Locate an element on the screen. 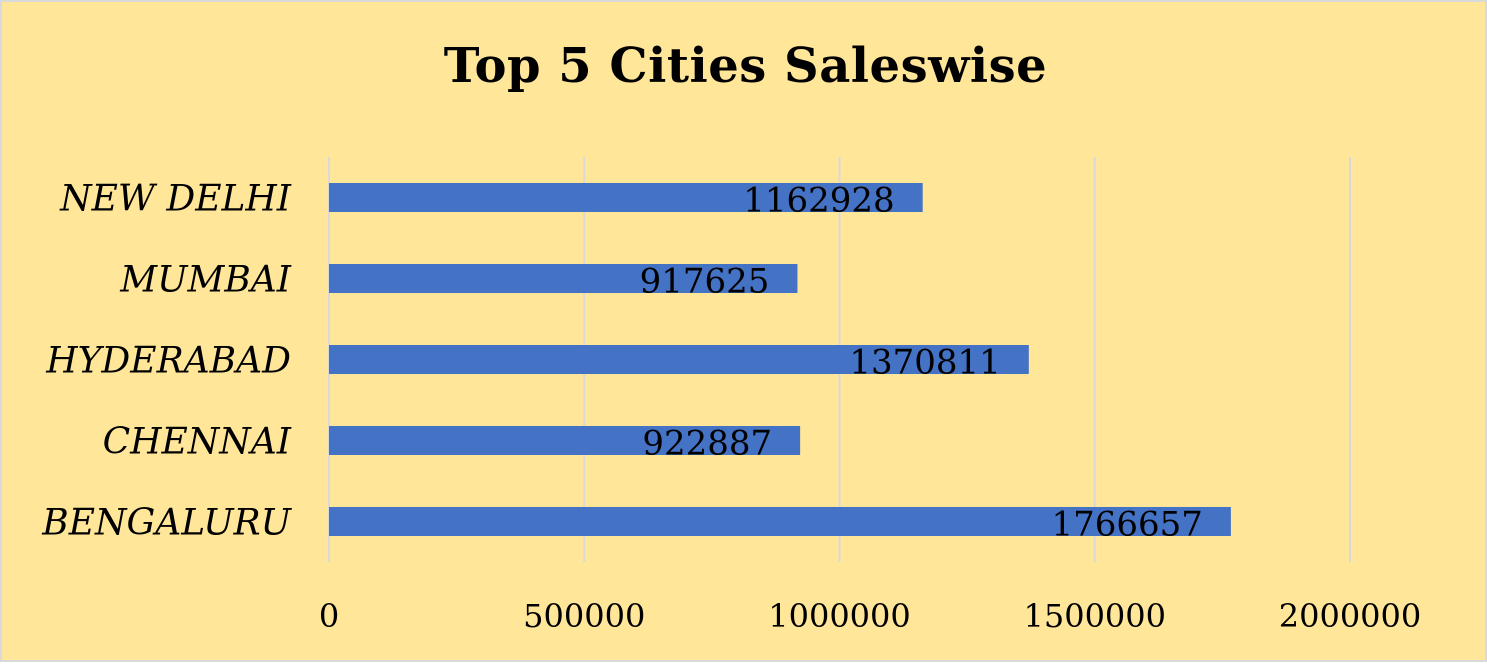 Image resolution: width=1487 pixels, height=664 pixels. data-label: 922887 is located at coordinates (707, 444).